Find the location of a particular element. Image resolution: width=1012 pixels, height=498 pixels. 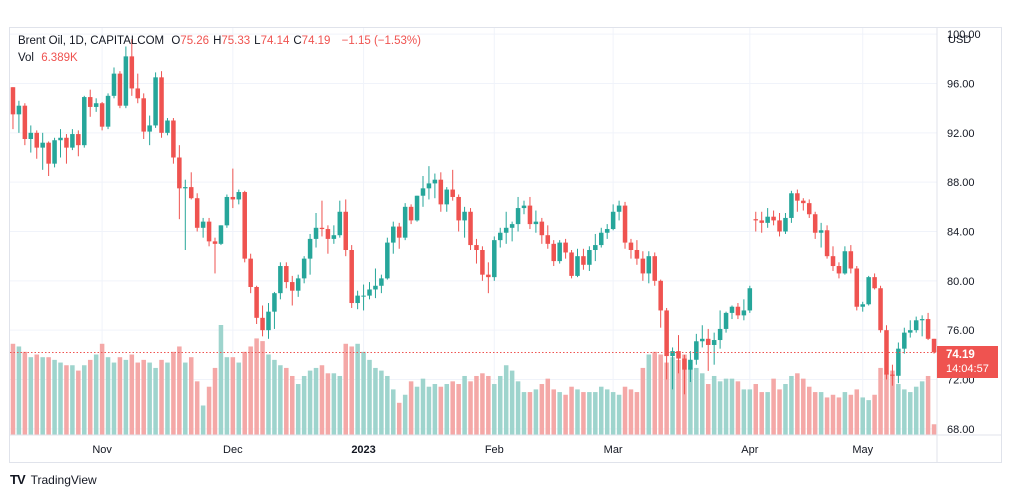

ohlc-value-c: 74.19 is located at coordinates (316, 41).